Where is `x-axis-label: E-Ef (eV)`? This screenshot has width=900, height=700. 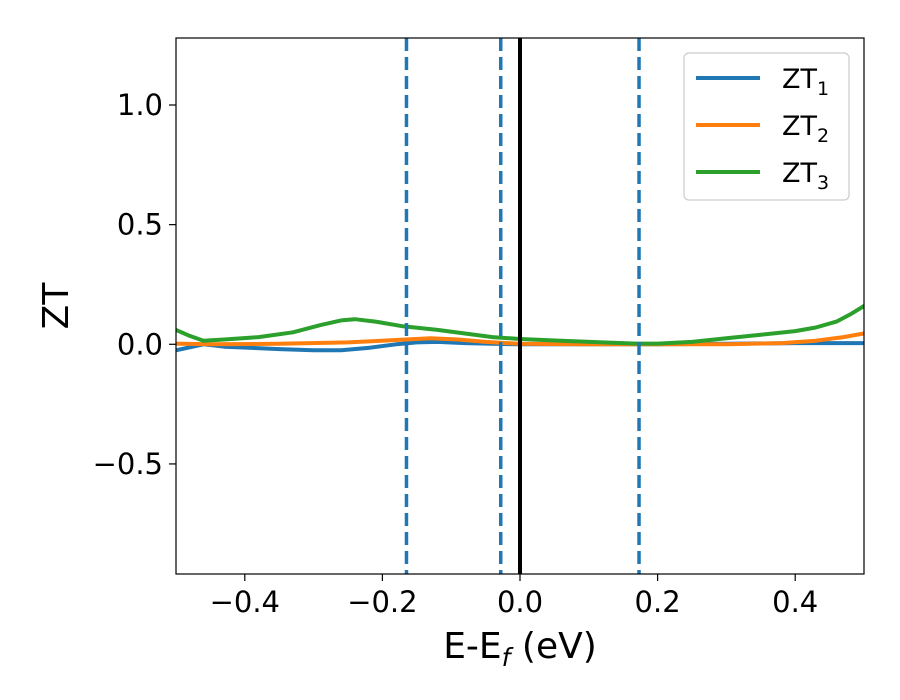
x-axis-label: E-Ef (eV) is located at coordinates (520, 649).